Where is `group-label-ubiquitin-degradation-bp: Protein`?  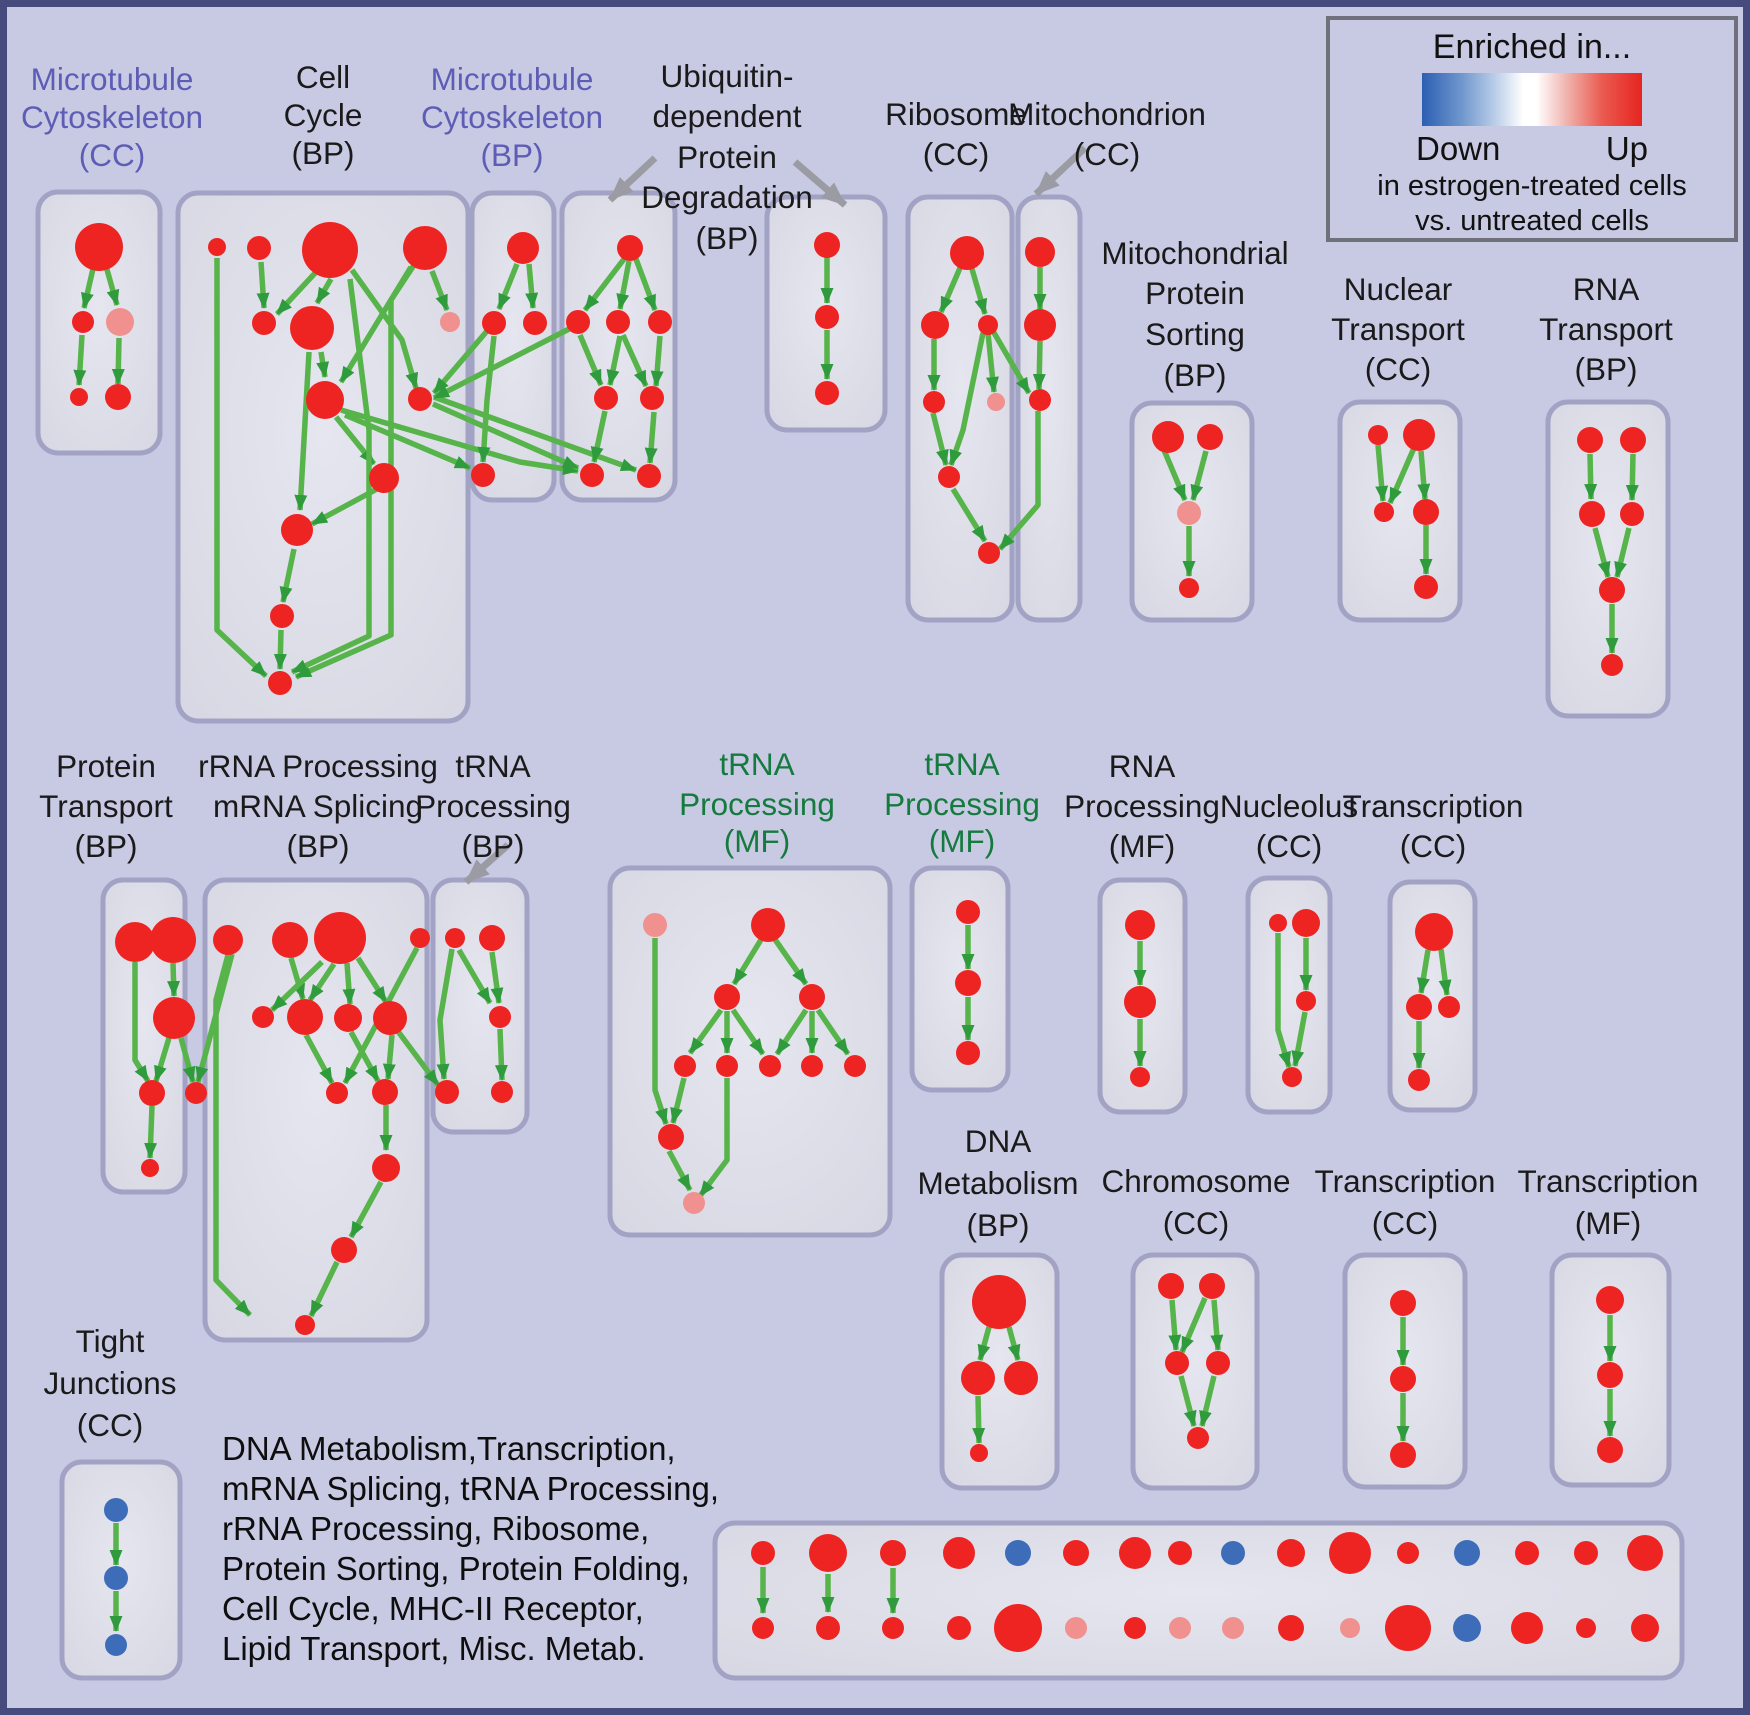 group-label-ubiquitin-degradation-bp: Protein is located at coordinates (727, 157).